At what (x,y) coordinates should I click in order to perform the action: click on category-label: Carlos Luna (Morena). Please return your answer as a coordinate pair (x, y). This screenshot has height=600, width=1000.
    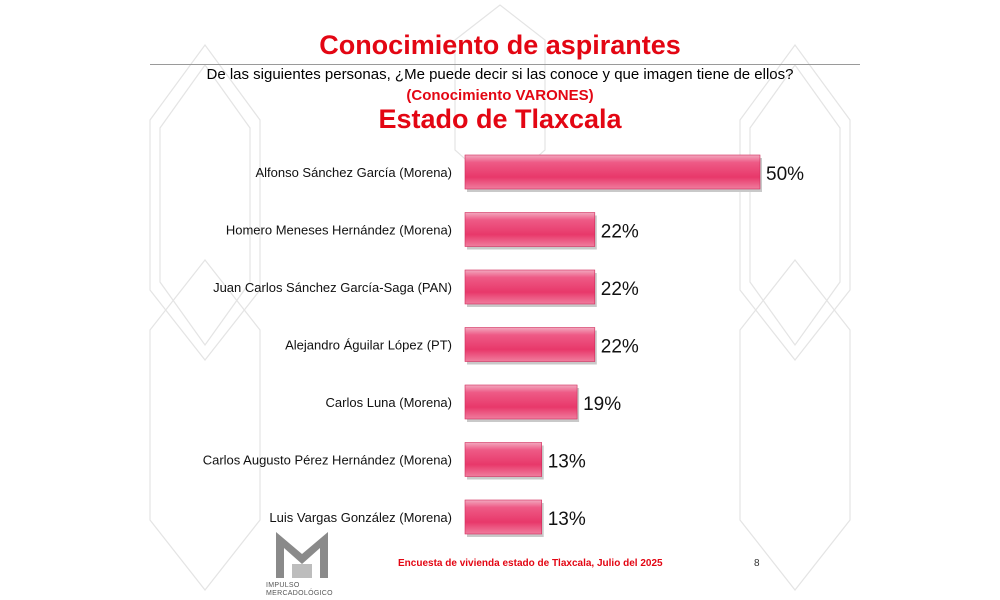
    Looking at the image, I should click on (389, 402).